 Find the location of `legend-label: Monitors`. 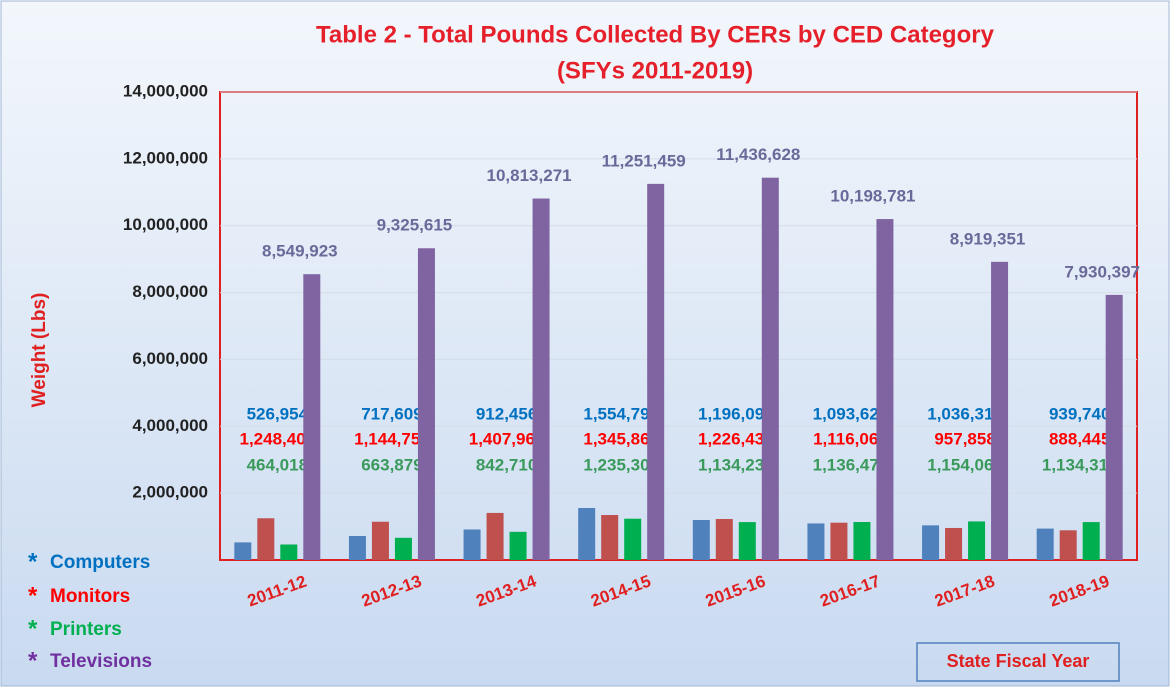

legend-label: Monitors is located at coordinates (90, 596).